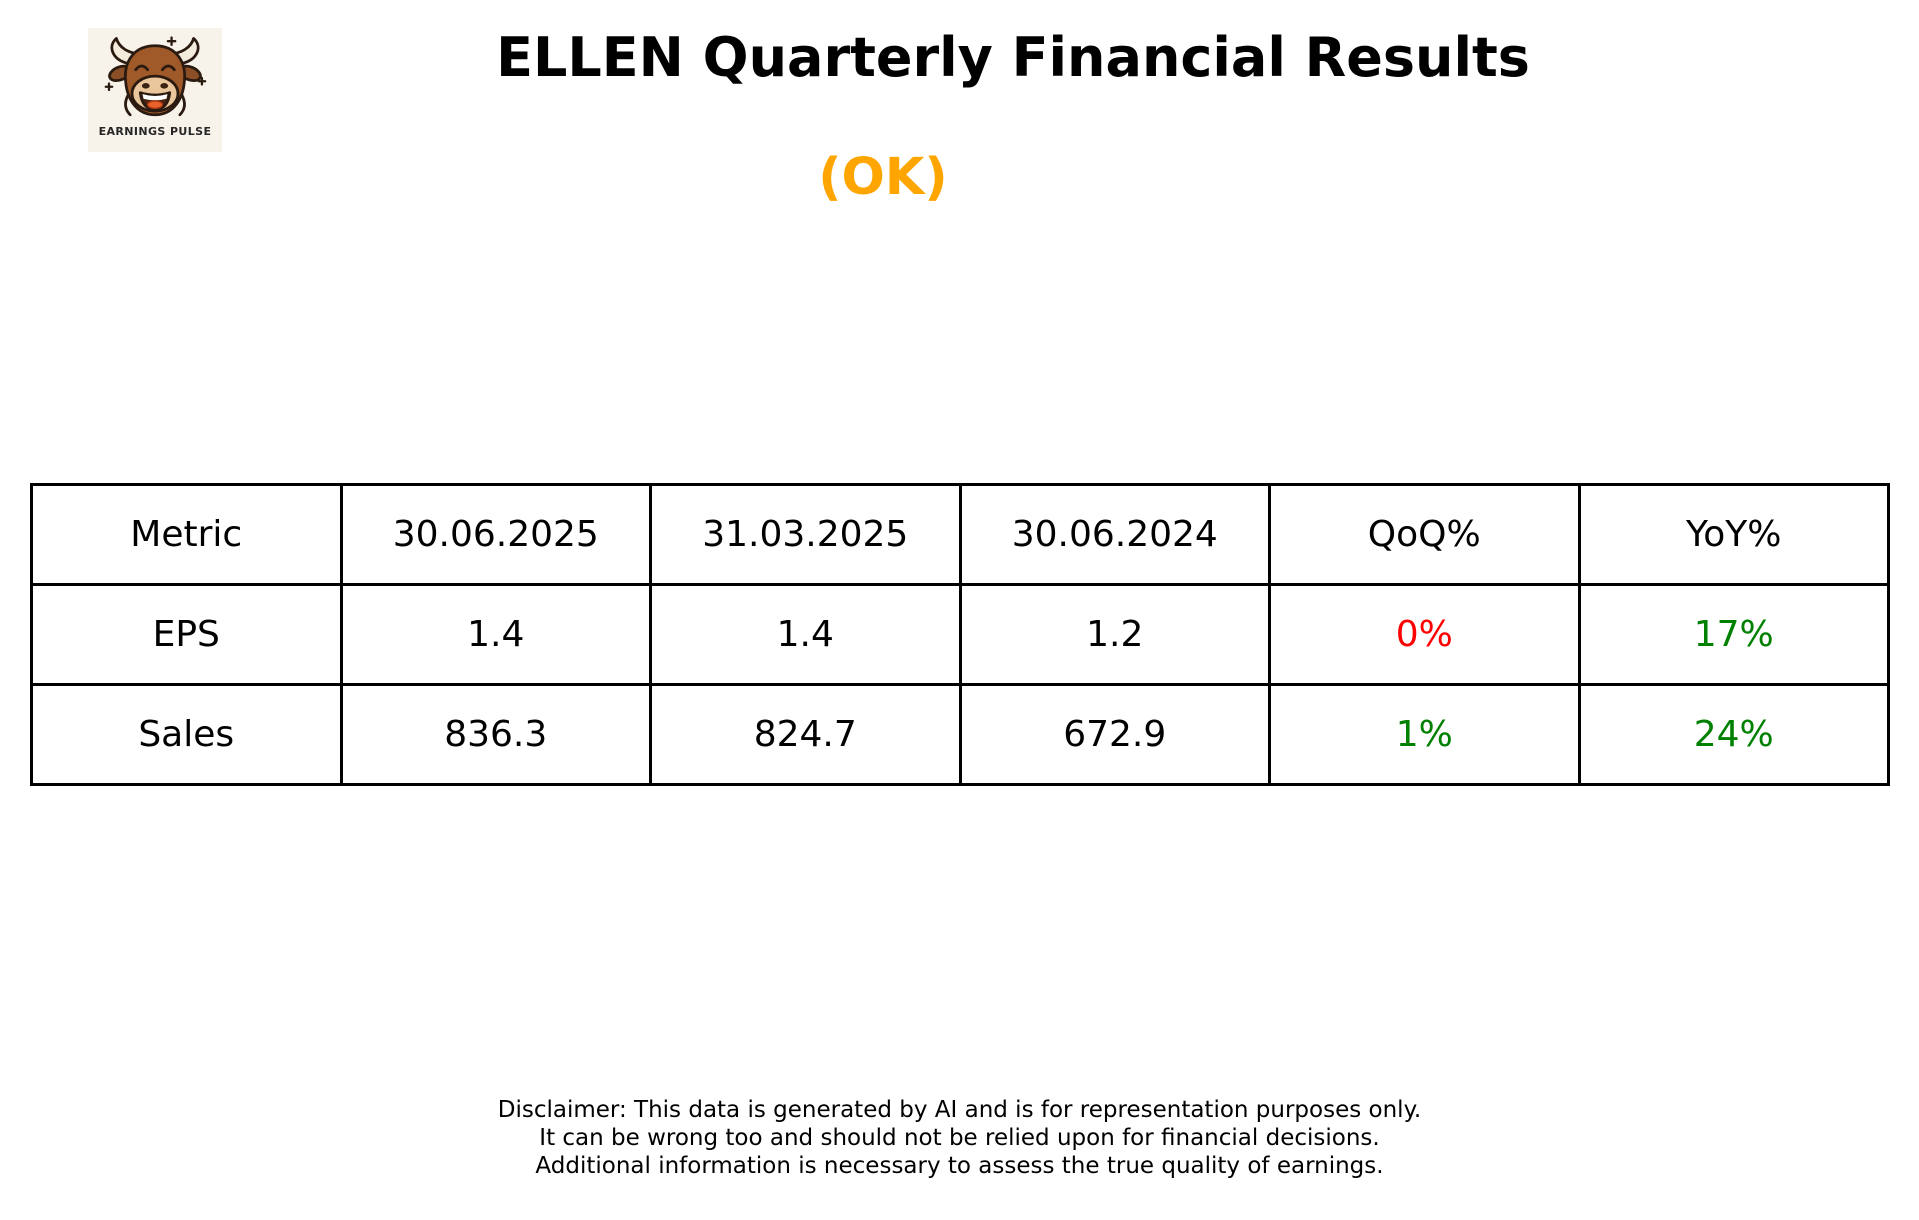 Image resolution: width=1919 pixels, height=1220 pixels. I want to click on col-header-q-yearago: 30.06.2024, so click(1114, 534).